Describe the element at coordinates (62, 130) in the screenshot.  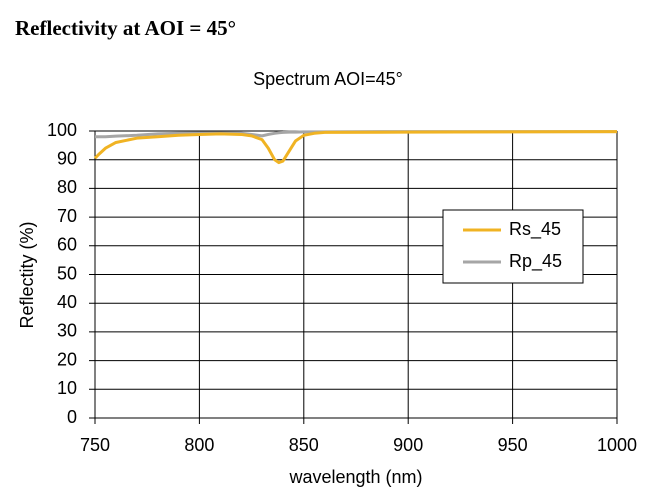
I see `y-tick-label: 100` at that location.